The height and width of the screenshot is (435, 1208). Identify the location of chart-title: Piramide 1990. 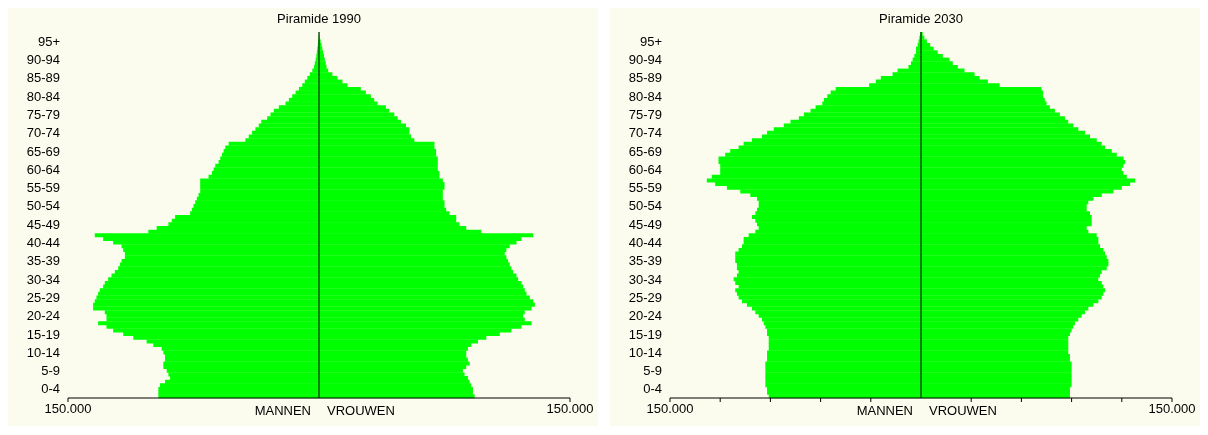
(319, 19).